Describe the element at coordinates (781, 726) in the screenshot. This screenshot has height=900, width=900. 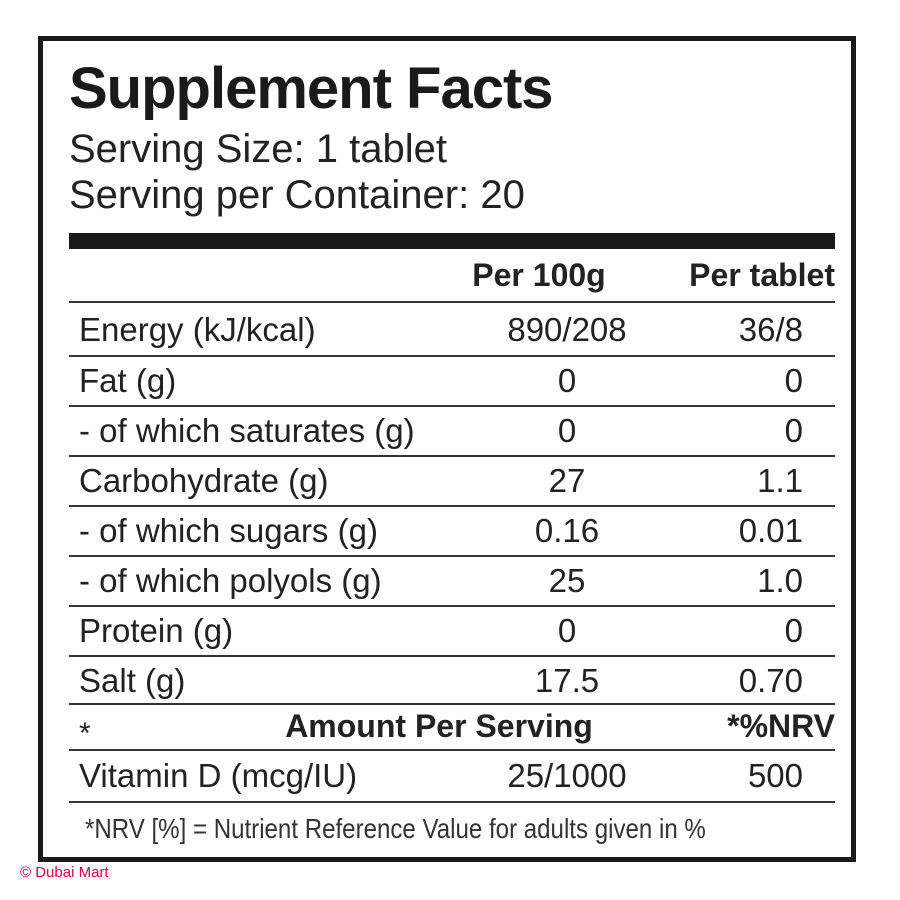
I see `nrv-header: *%NRV` at that location.